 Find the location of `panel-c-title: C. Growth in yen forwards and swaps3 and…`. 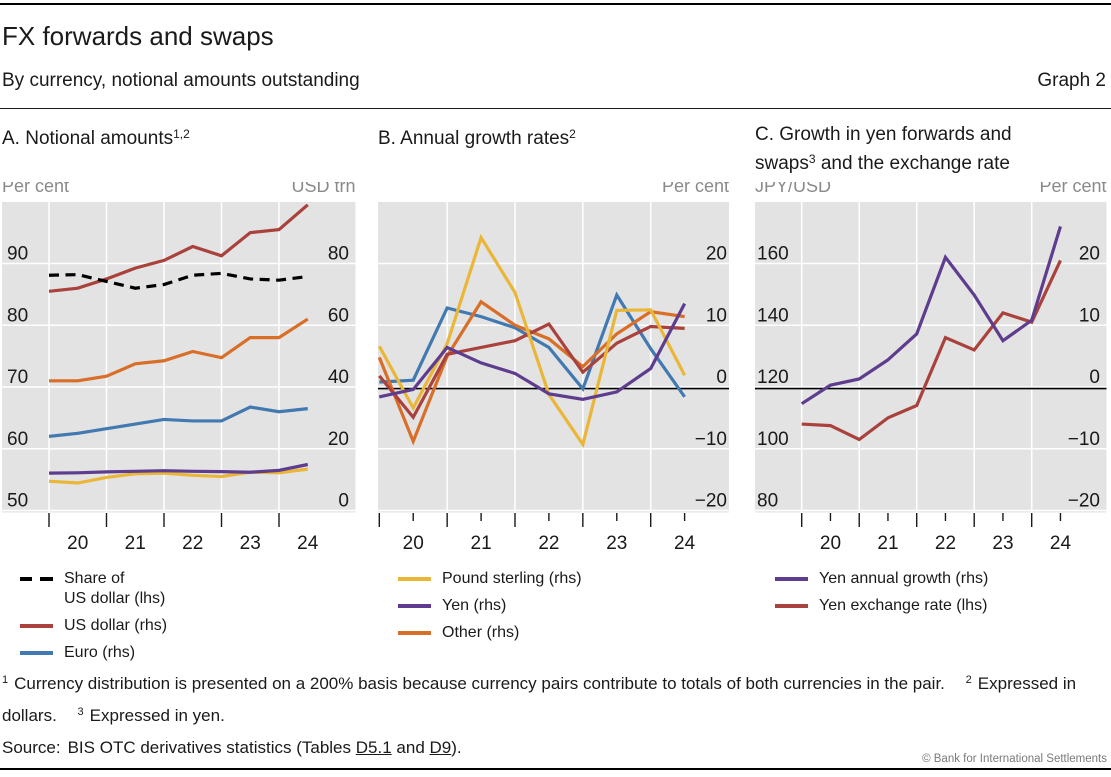

panel-c-title: C. Growth in yen forwards and swaps3 and… is located at coordinates (933, 149).